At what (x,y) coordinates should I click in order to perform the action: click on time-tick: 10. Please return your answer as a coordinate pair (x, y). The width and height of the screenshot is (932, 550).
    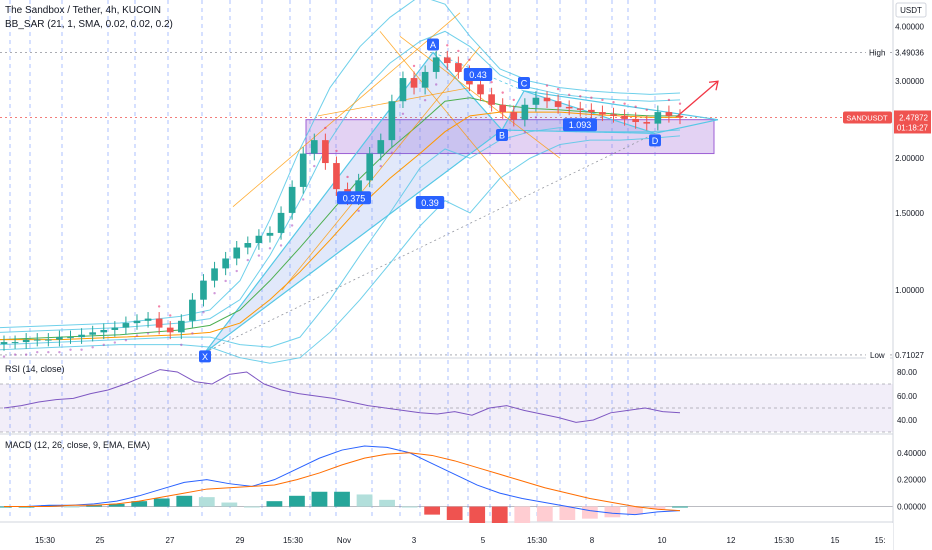
    Looking at the image, I should click on (662, 540).